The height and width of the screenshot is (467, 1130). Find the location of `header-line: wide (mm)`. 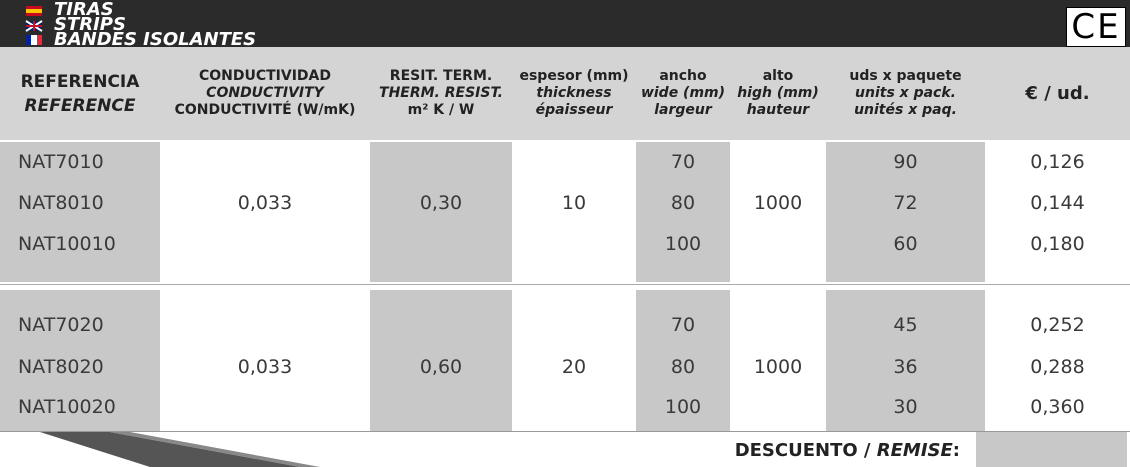

header-line: wide (mm) is located at coordinates (683, 93).